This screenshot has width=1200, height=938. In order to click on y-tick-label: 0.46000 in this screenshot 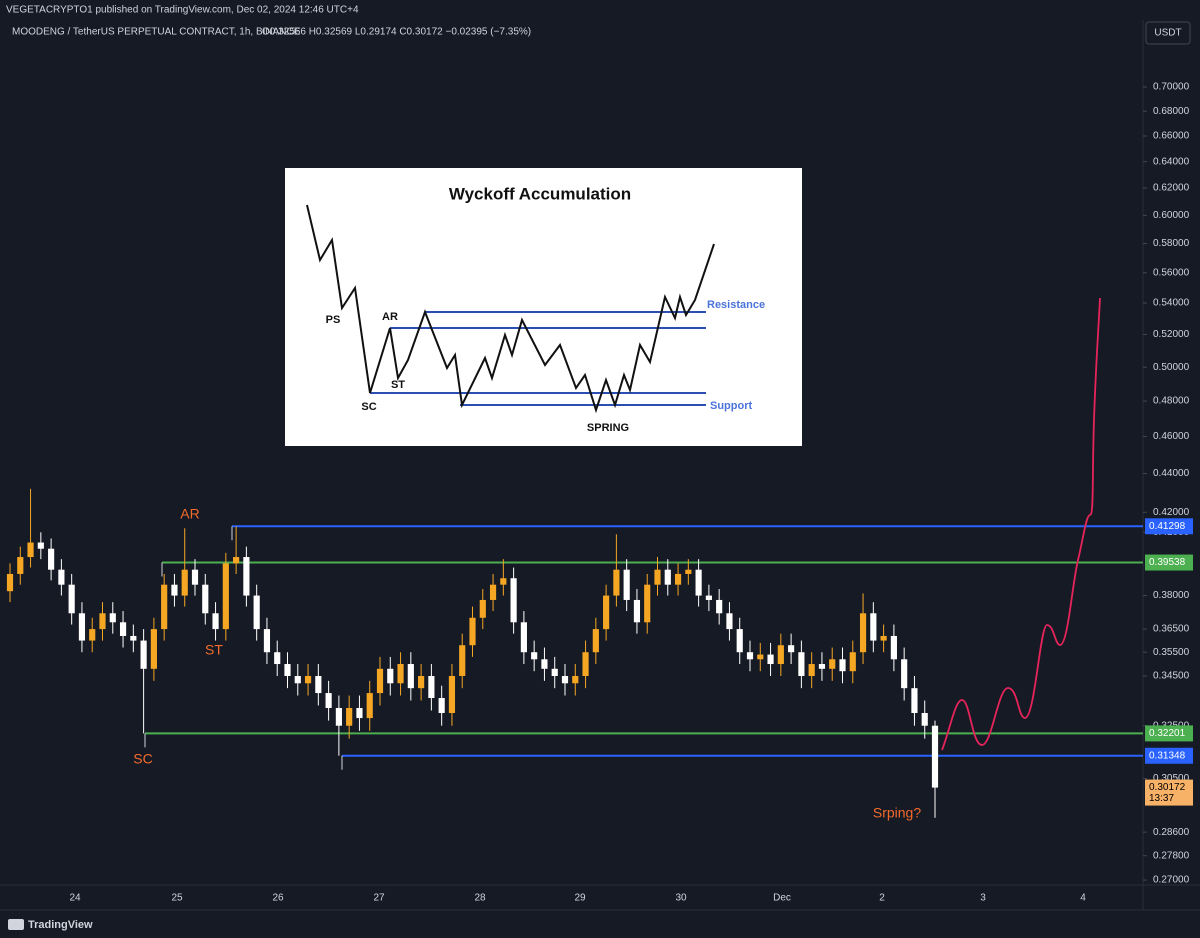, I will do `click(1171, 436)`.